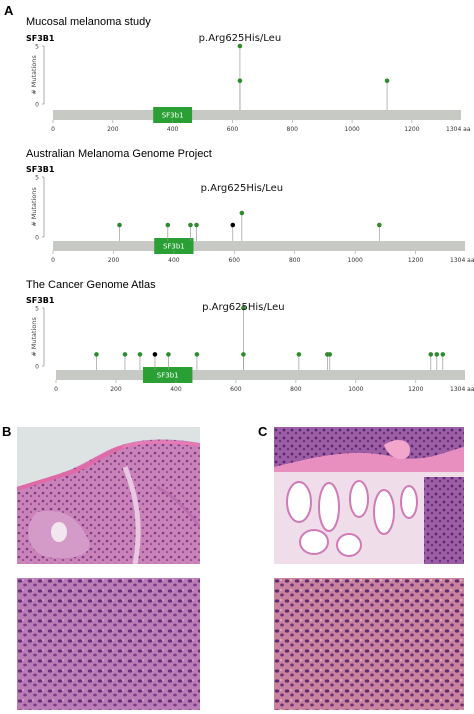 The height and width of the screenshot is (714, 474). Describe the element at coordinates (91, 285) in the screenshot. I see `study-title-tcga: The Cancer Genome Atlas` at that location.